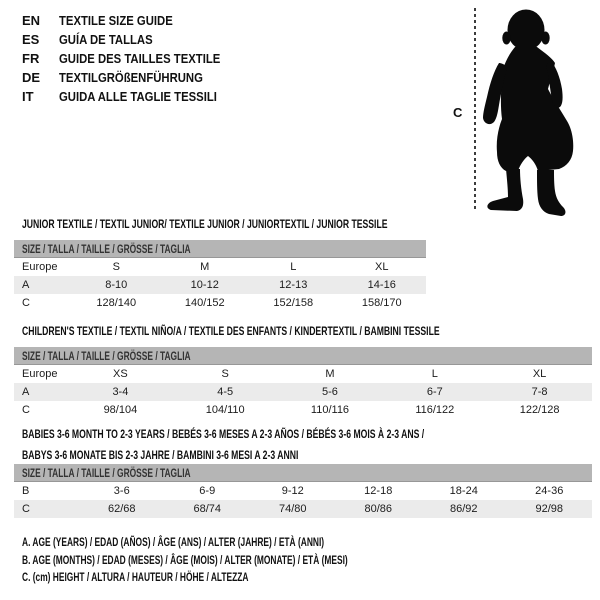 Image resolution: width=600 pixels, height=600 pixels. Describe the element at coordinates (204, 303) in the screenshot. I see `table-cell: 140/152` at that location.